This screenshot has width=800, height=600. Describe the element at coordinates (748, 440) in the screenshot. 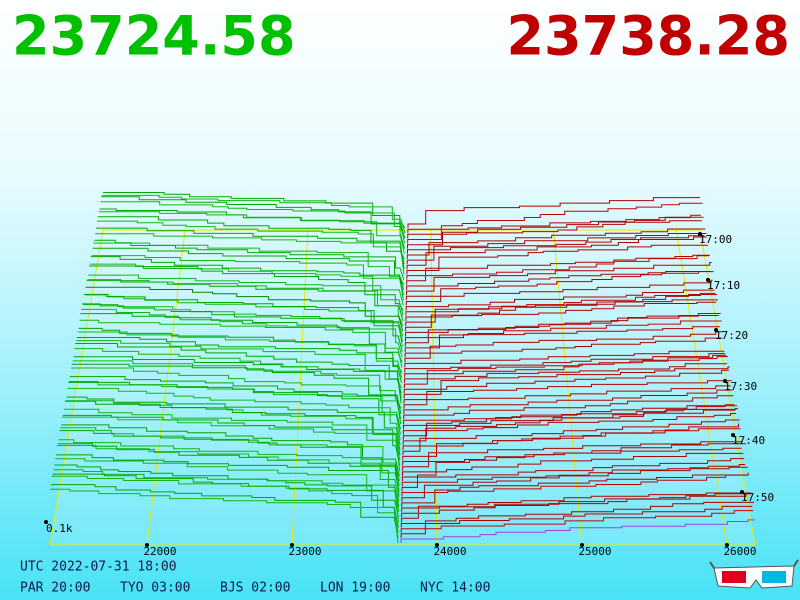

I see `time-tick-label: 17:40` at that location.